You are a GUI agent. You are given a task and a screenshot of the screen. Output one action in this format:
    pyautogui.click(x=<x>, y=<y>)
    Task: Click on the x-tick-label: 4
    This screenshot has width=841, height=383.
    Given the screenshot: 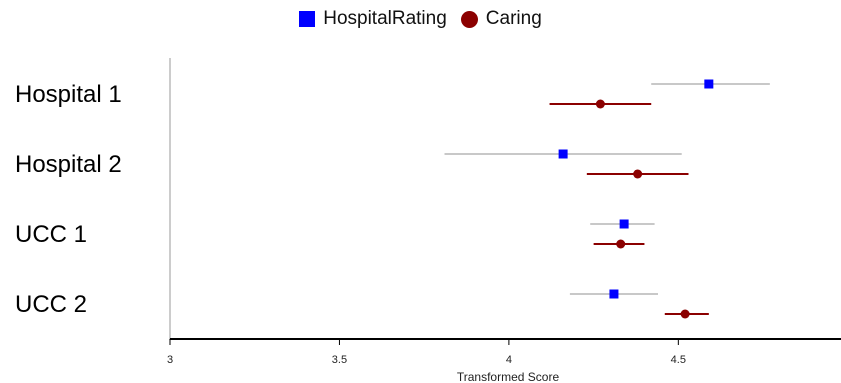 What is the action you would take?
    pyautogui.click(x=509, y=360)
    